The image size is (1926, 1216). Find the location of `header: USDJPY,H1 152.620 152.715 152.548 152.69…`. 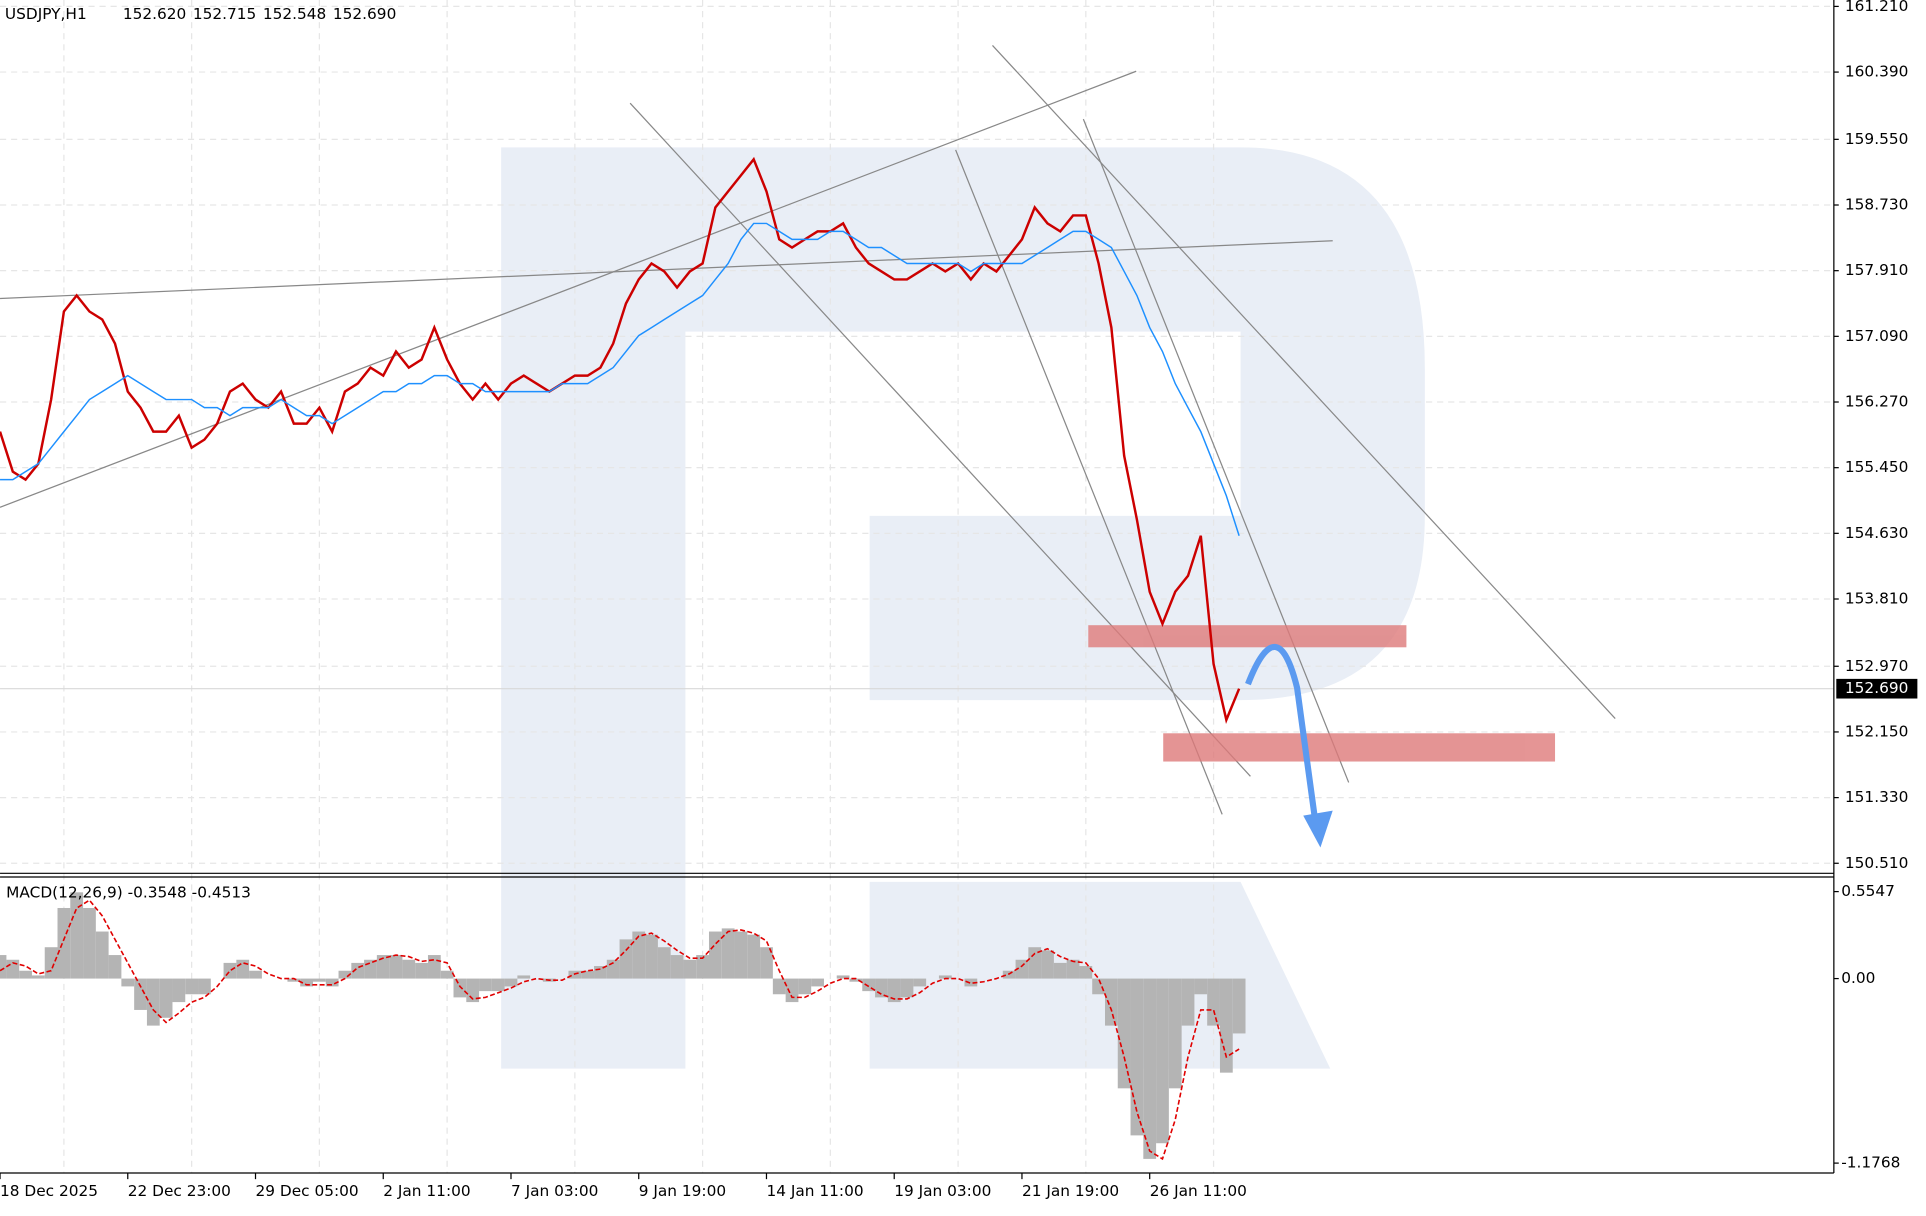

header: USDJPY,H1 152.620 152.715 152.548 152.69… is located at coordinates (200, 14).